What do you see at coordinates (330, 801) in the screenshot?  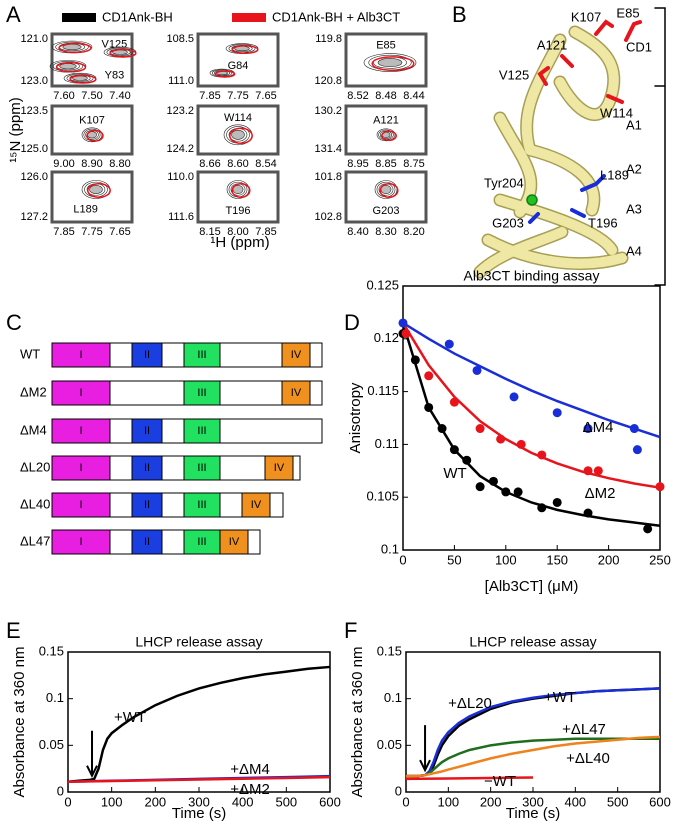 I see `x-tick-label: 600` at bounding box center [330, 801].